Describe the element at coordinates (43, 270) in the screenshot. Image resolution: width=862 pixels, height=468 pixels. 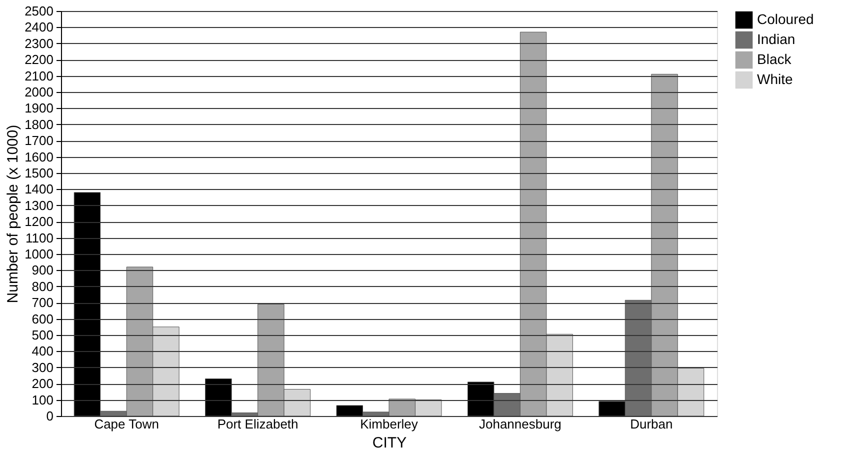
I see `y-tick-label: 900` at that location.